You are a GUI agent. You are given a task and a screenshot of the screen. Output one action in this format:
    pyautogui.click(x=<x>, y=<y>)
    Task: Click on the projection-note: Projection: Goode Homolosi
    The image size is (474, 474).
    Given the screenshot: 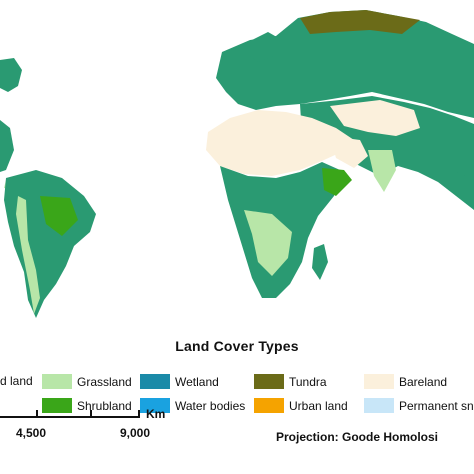 What is the action you would take?
    pyautogui.click(x=357, y=437)
    